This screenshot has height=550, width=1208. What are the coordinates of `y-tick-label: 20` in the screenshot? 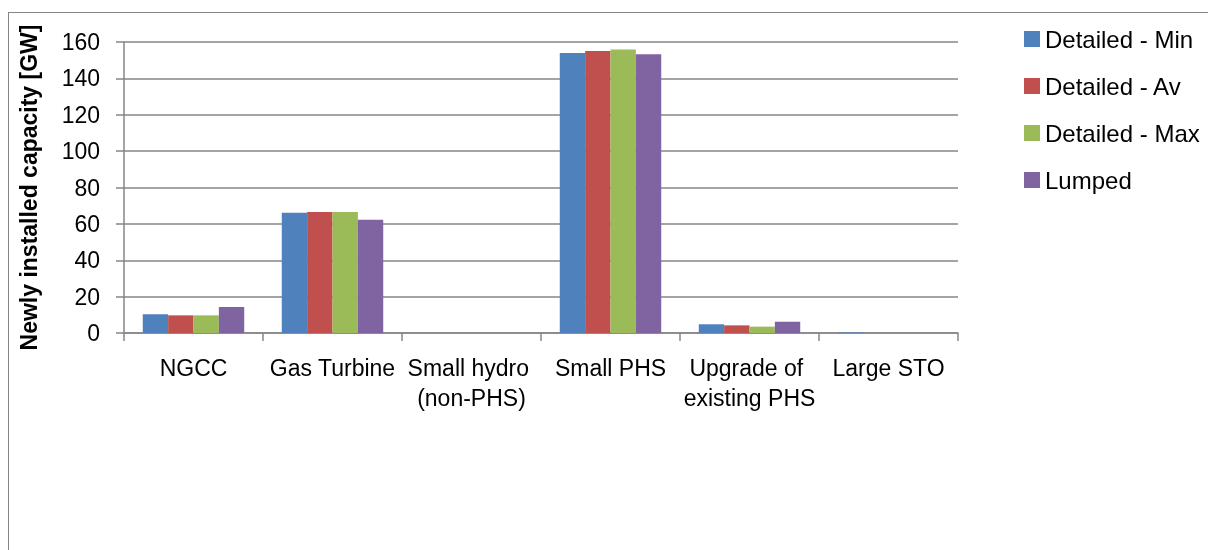 It's located at (87, 296).